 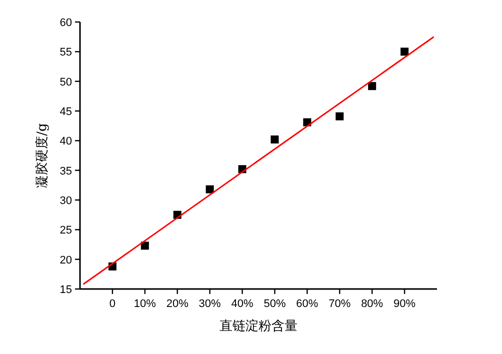 What do you see at coordinates (210, 304) in the screenshot?
I see `x-tick-label: 30%` at bounding box center [210, 304].